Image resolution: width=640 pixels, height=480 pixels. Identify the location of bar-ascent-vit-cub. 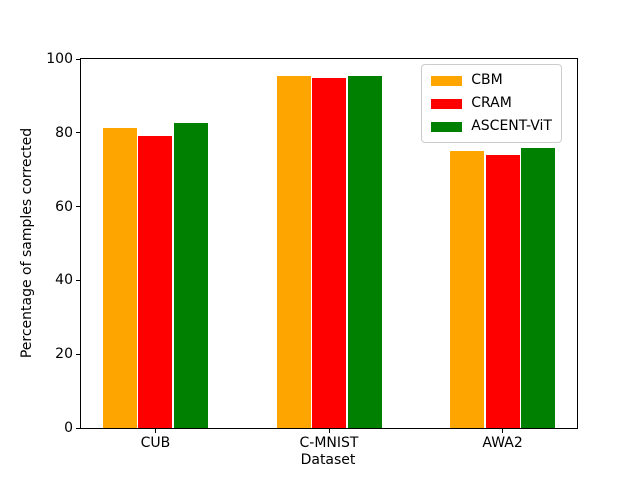
(190, 275).